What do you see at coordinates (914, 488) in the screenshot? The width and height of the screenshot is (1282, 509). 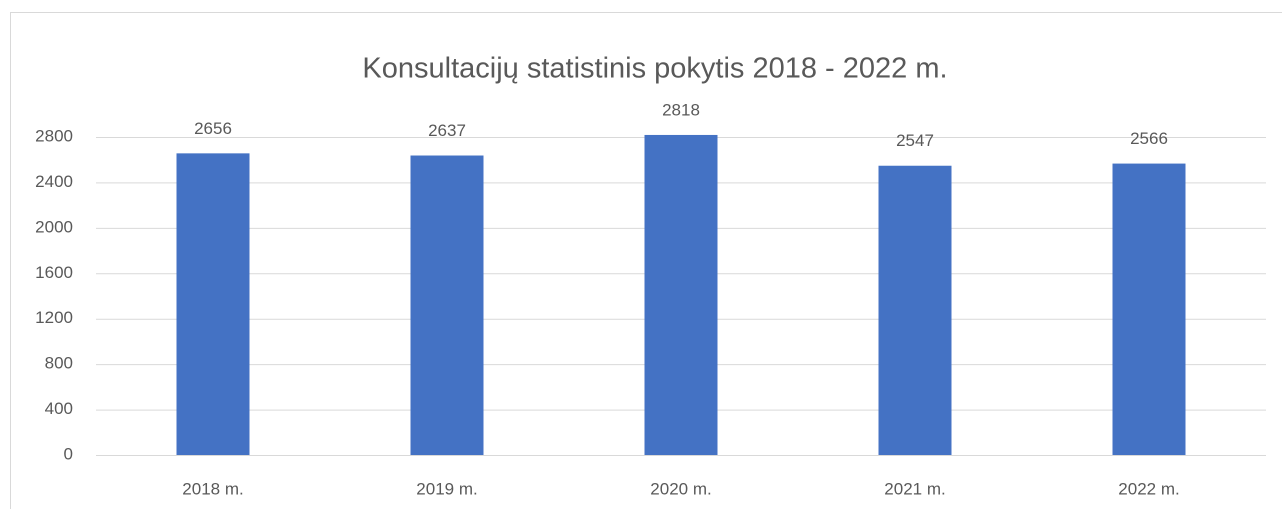 I see `x-tick-label: 2021 m.` at bounding box center [914, 488].